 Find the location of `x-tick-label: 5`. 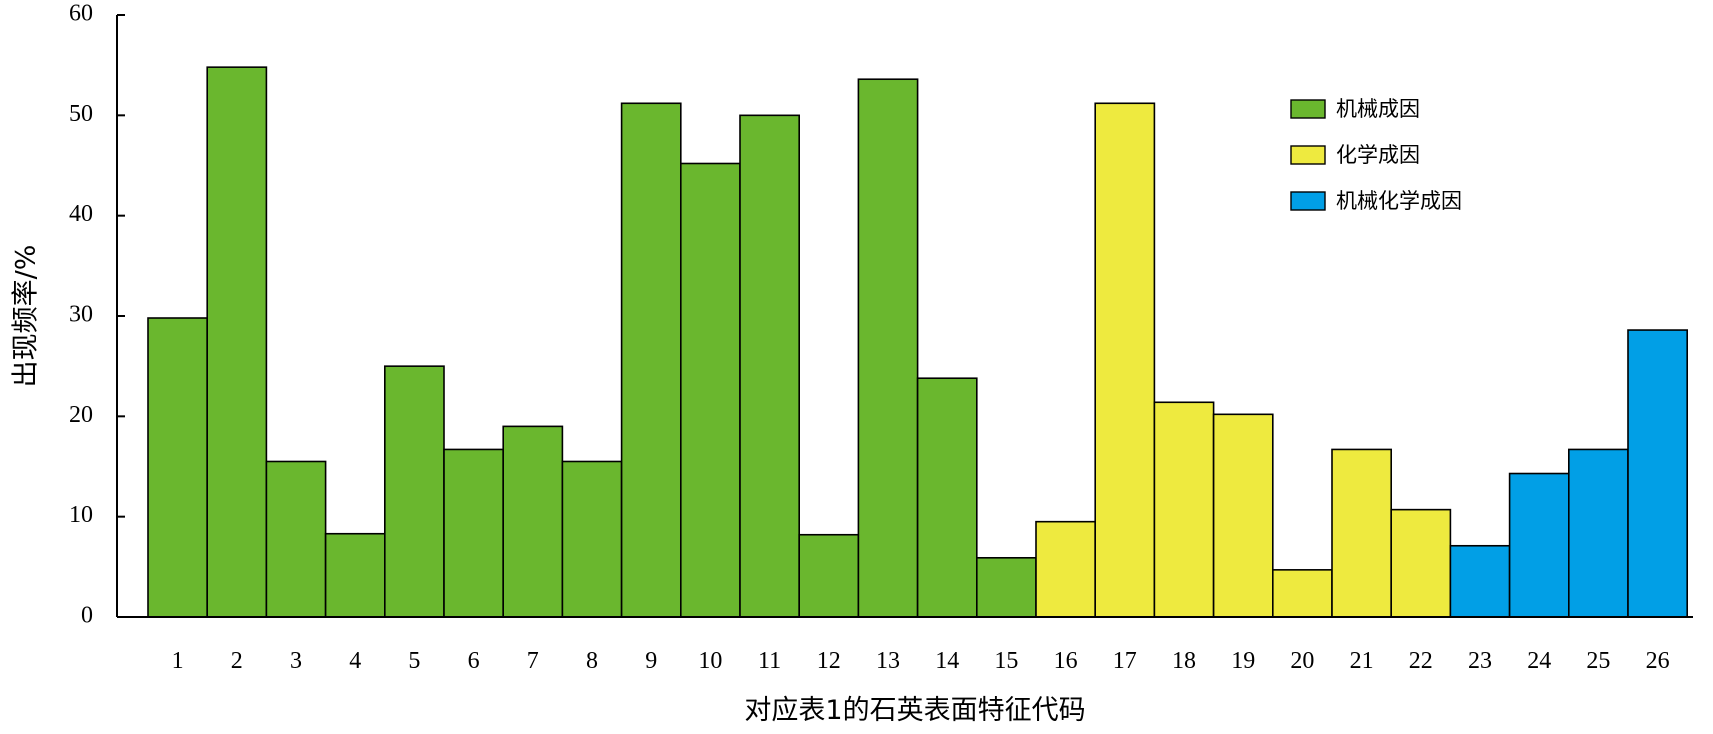

x-tick-label: 5 is located at coordinates (414, 661).